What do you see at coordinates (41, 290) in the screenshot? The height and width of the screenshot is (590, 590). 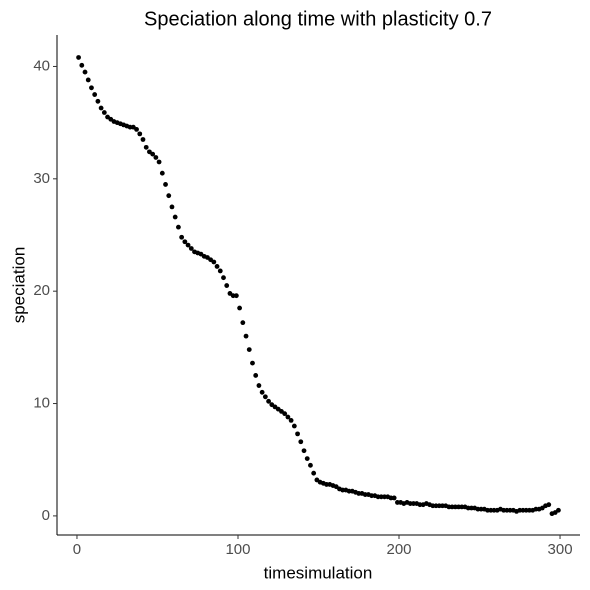 I see `y-tick-label: 20` at bounding box center [41, 290].